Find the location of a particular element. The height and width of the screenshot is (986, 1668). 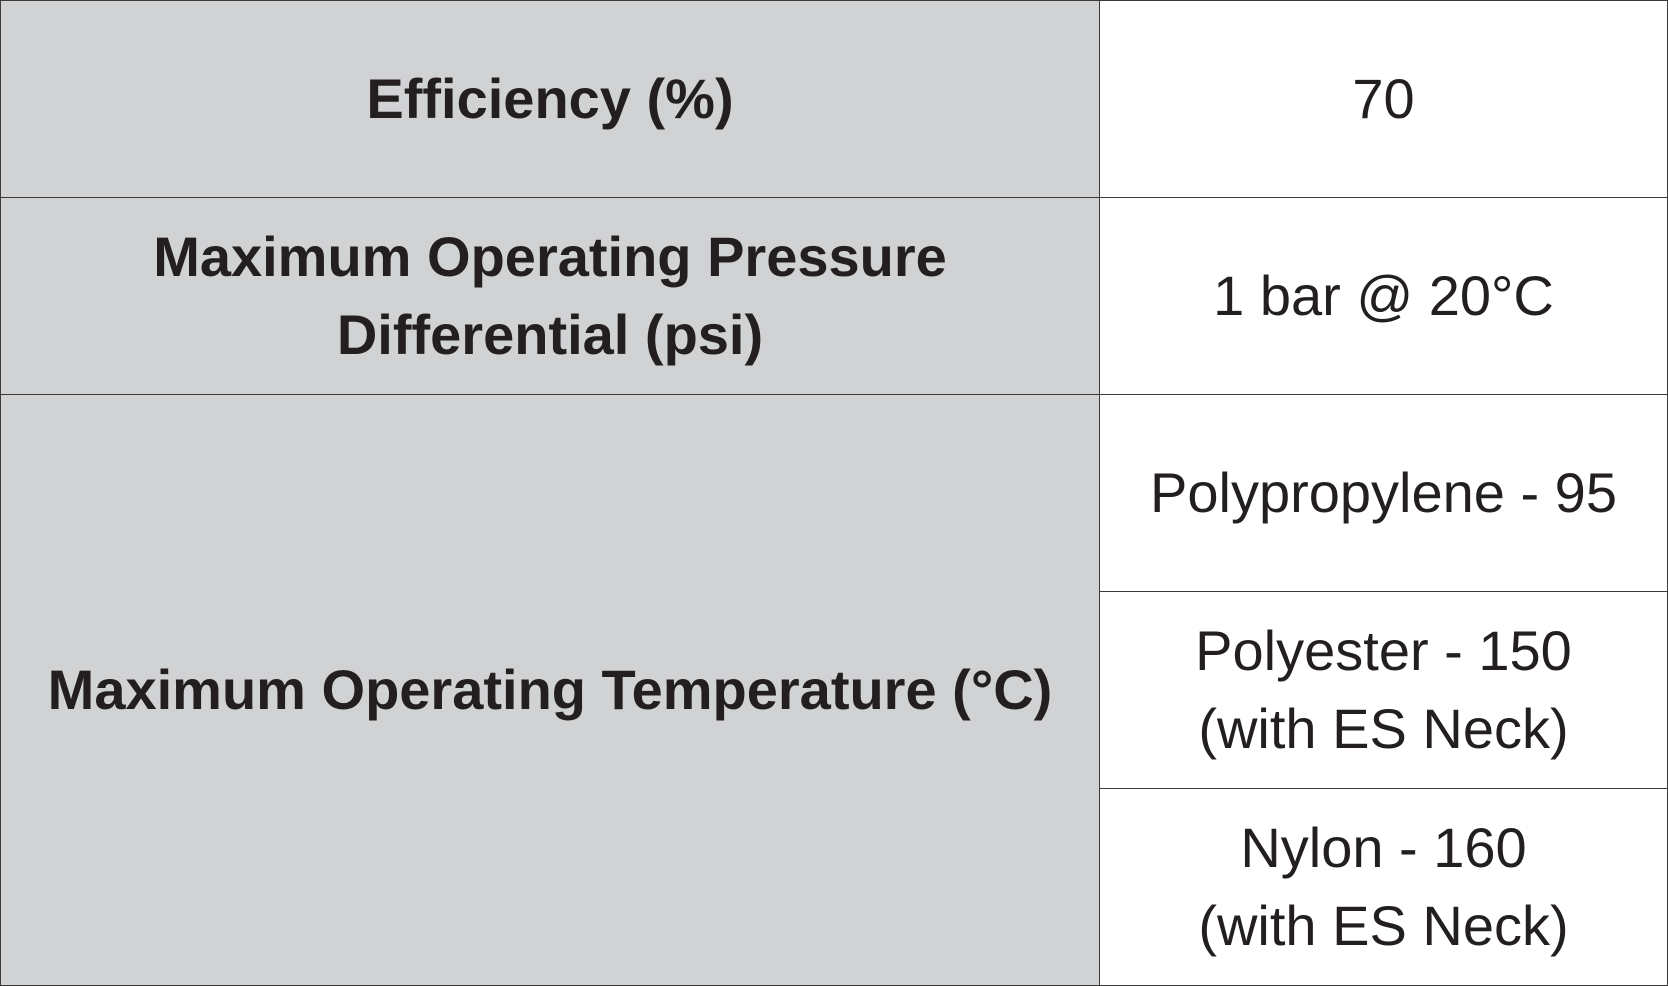

row-value: 70 is located at coordinates (1383, 99).